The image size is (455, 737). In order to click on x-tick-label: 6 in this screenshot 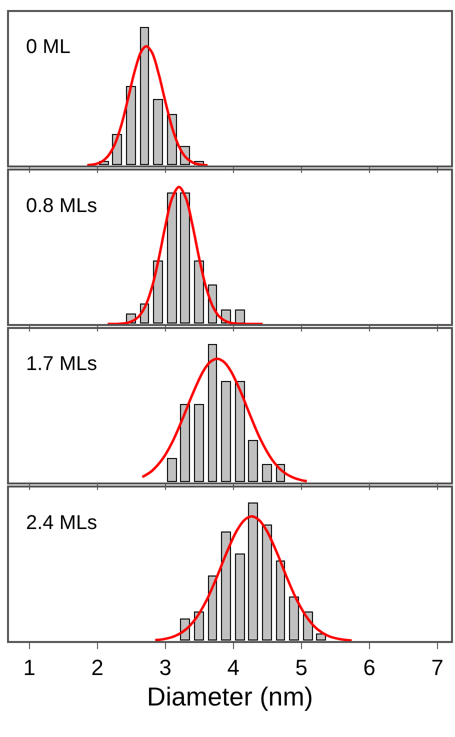, I will do `click(369, 667)`.